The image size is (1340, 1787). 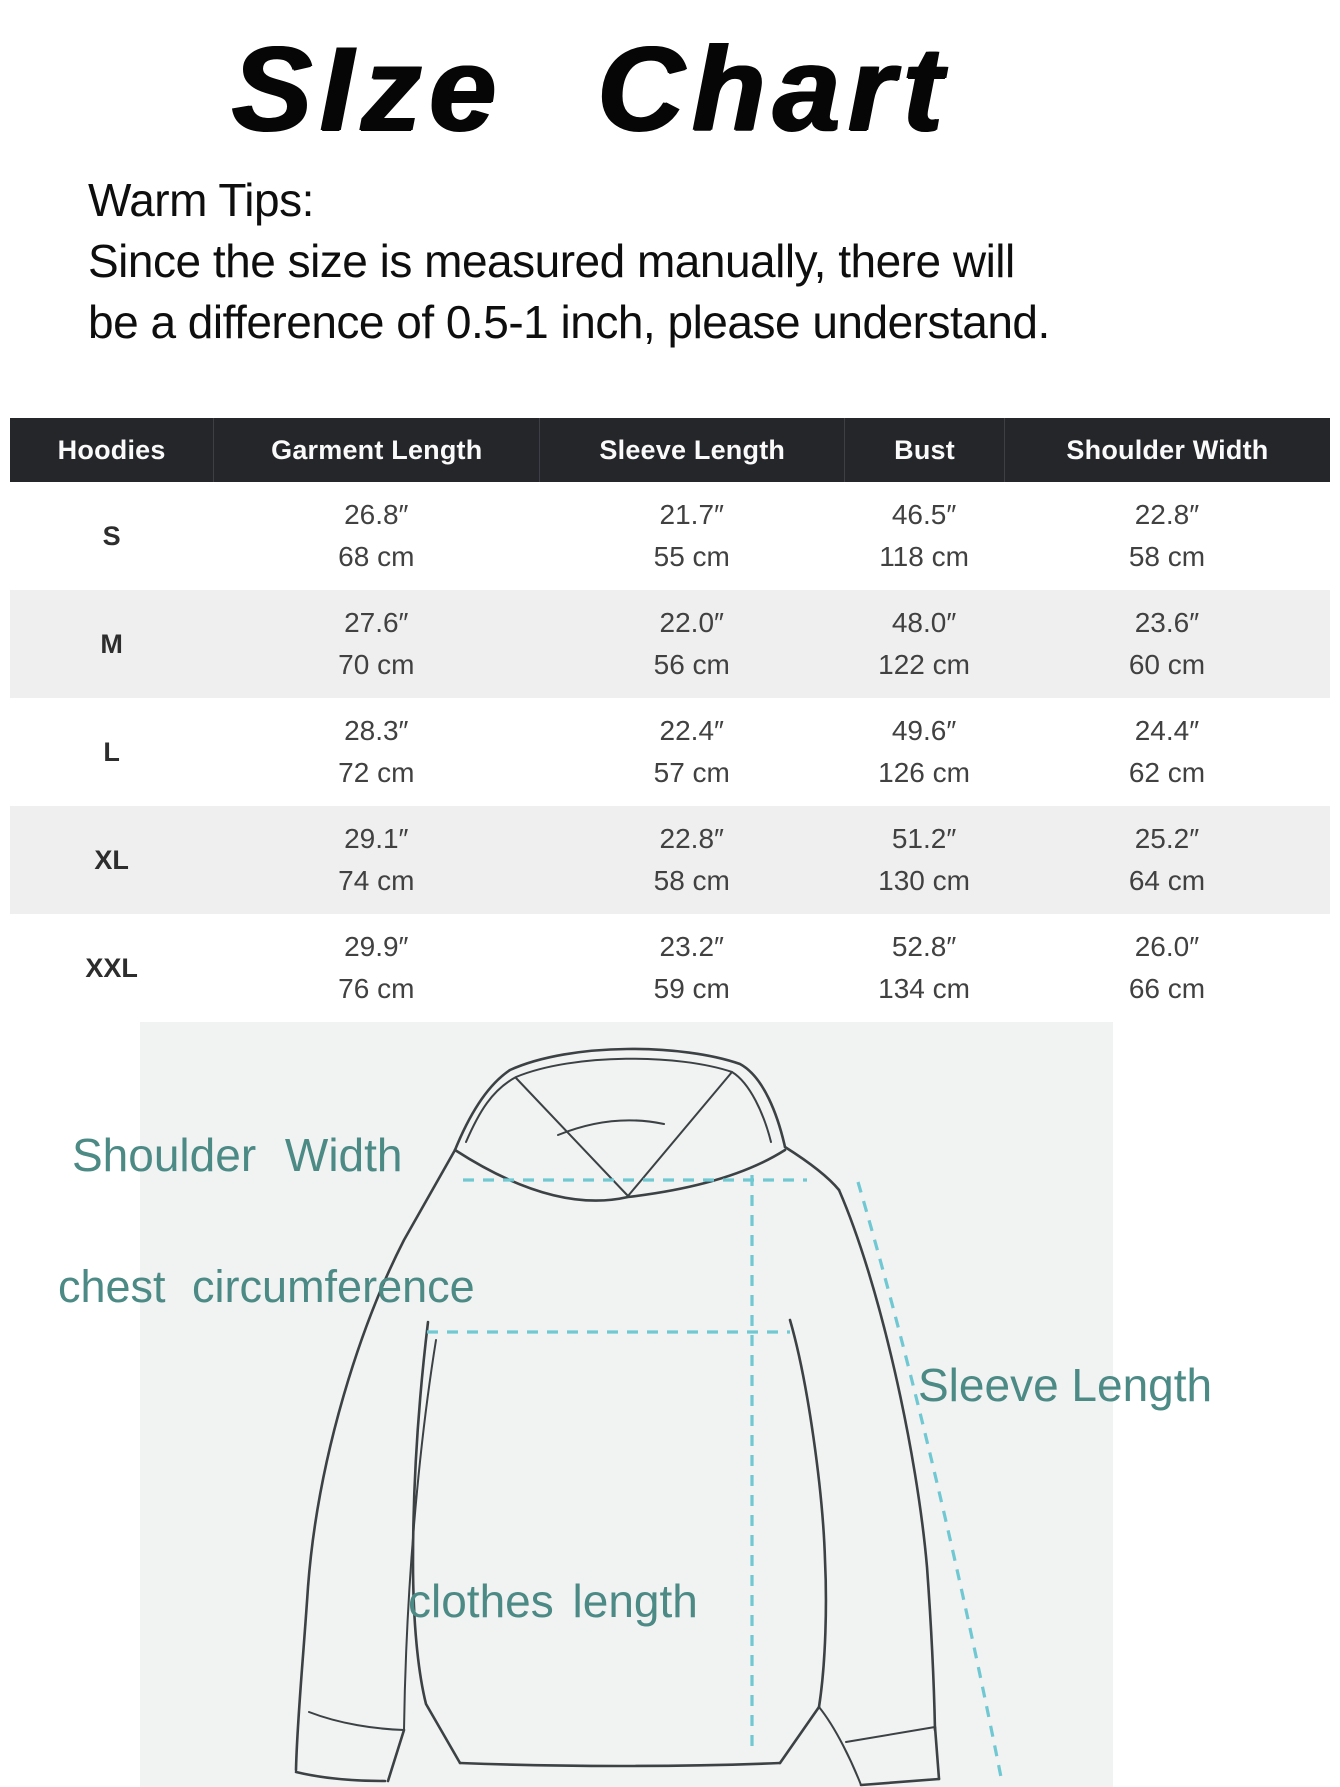 I want to click on hood-vneck-left-line, so click(x=572, y=1137).